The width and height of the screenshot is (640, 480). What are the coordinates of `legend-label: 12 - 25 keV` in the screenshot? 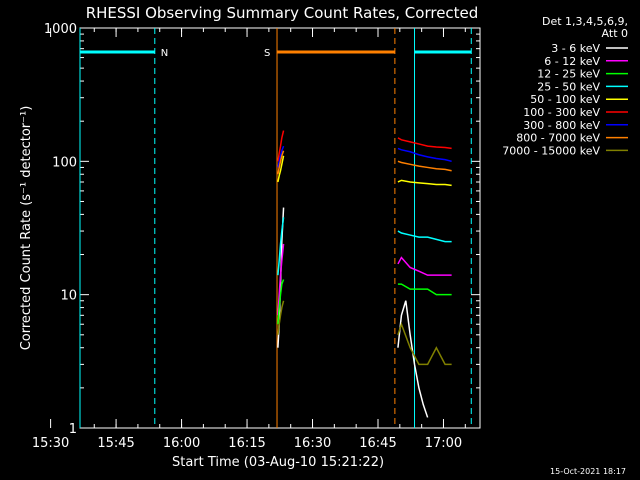 It's located at (568, 74).